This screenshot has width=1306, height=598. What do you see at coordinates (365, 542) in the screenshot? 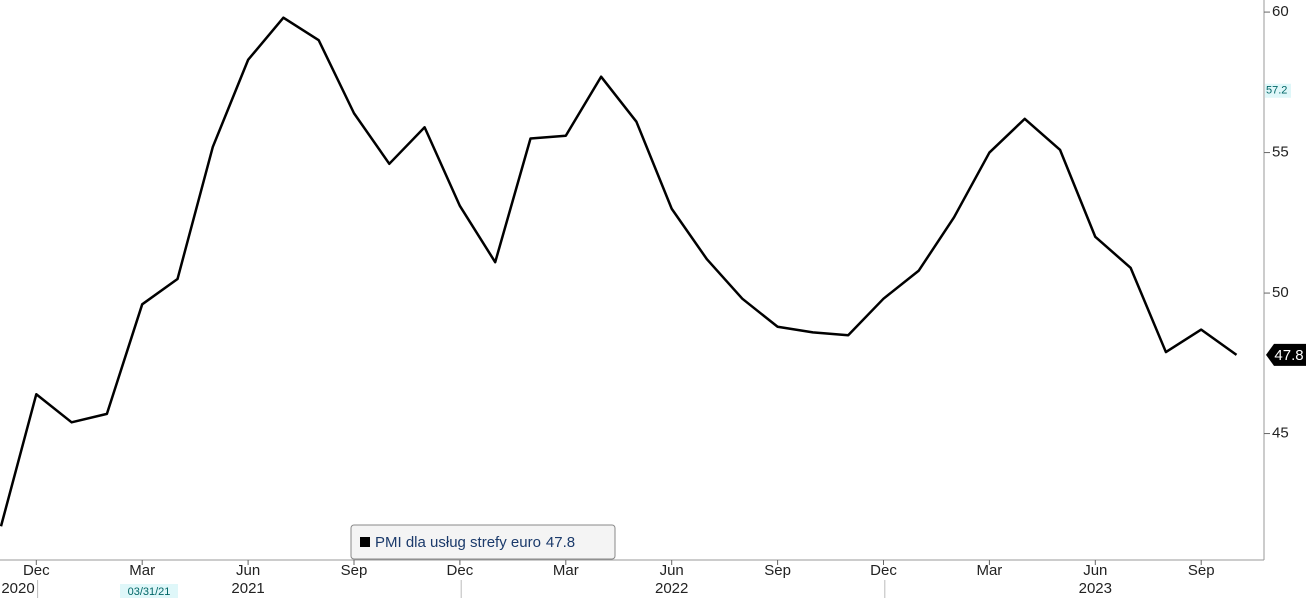
I see `legend-swatch` at bounding box center [365, 542].